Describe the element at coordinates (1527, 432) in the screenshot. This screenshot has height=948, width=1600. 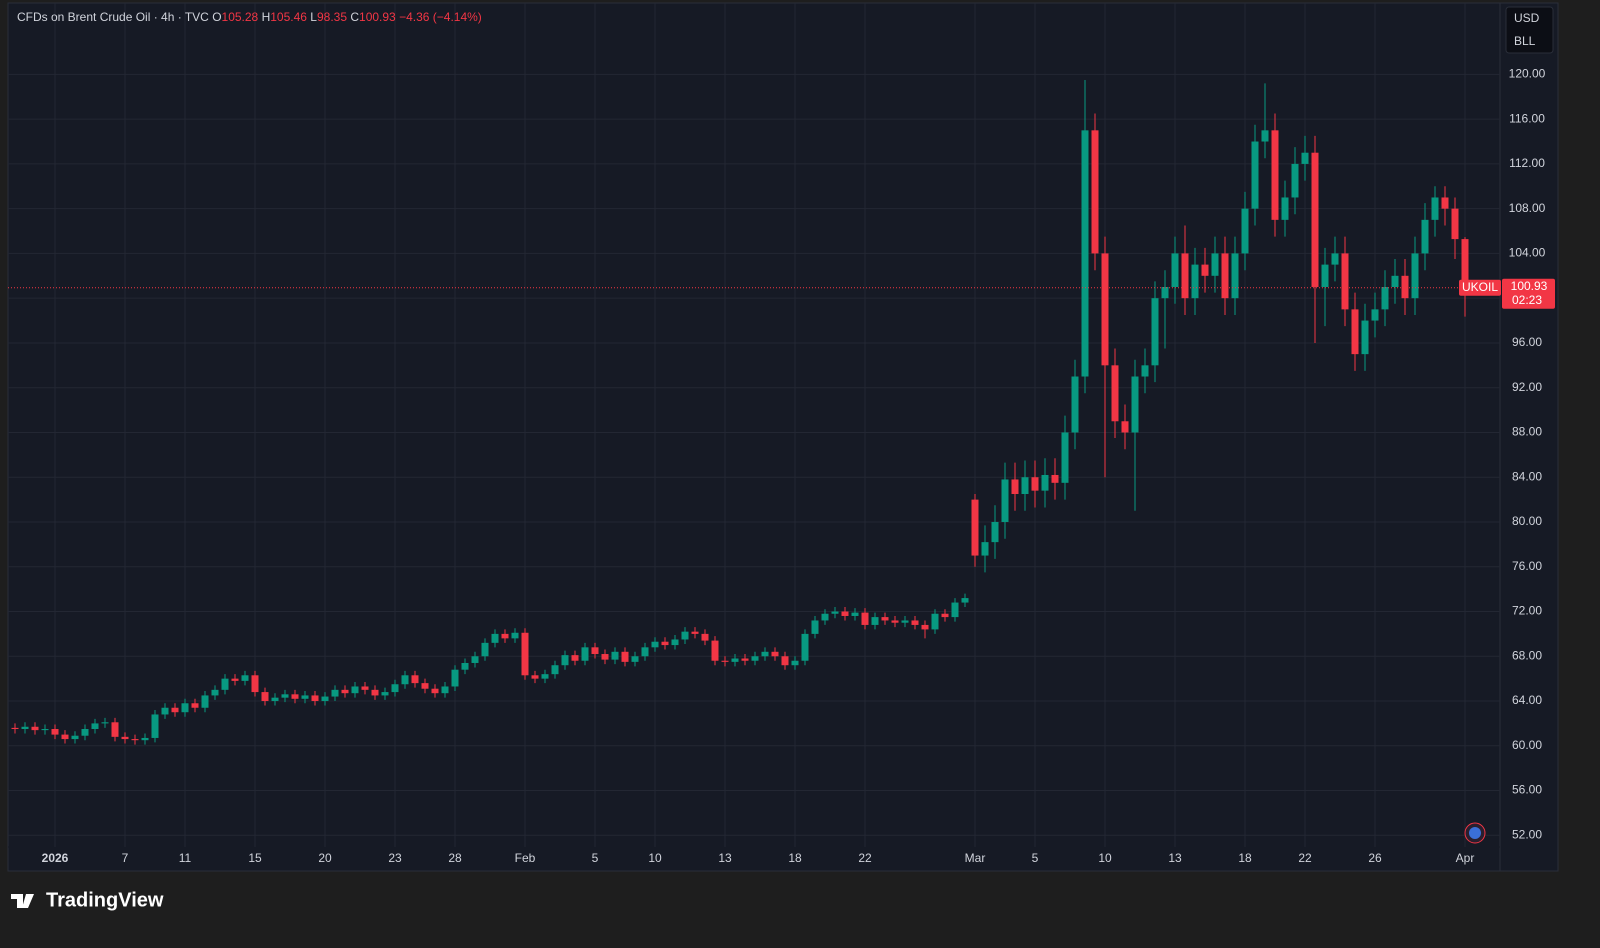
I see `y-tick-label: 88.00` at that location.